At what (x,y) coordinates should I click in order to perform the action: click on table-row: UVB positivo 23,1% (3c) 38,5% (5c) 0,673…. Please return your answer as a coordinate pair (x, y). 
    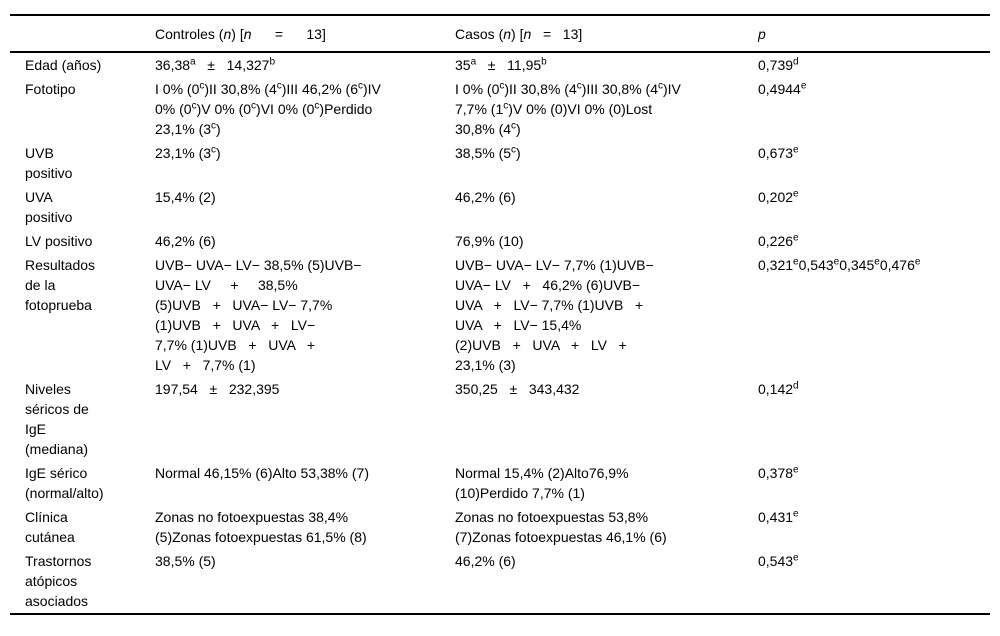
    Looking at the image, I should click on (500, 163).